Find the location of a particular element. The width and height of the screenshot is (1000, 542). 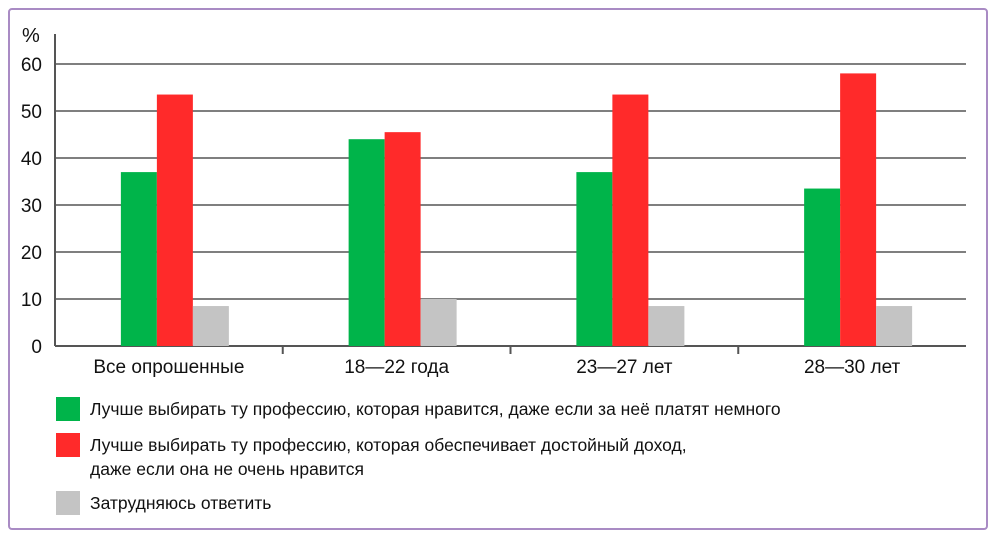

y-tick-label: 30 is located at coordinates (31, 206).